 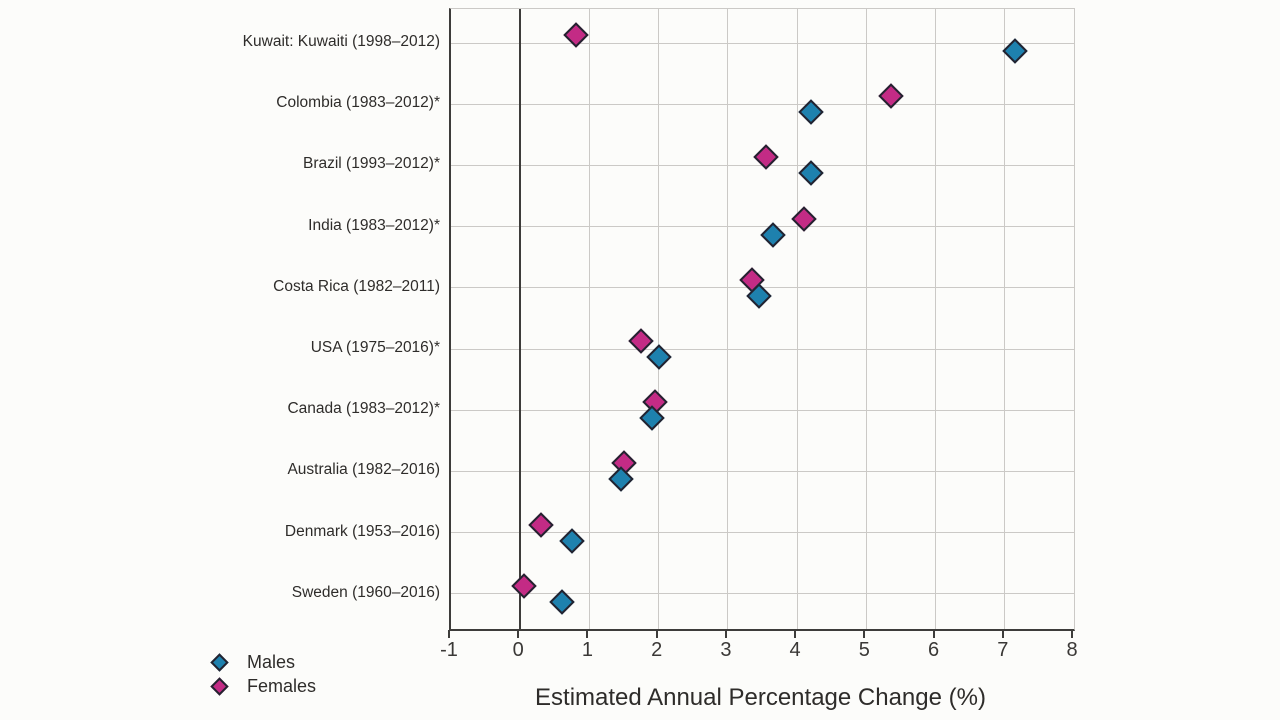 What do you see at coordinates (587, 650) in the screenshot?
I see `x-tick-label: 1` at bounding box center [587, 650].